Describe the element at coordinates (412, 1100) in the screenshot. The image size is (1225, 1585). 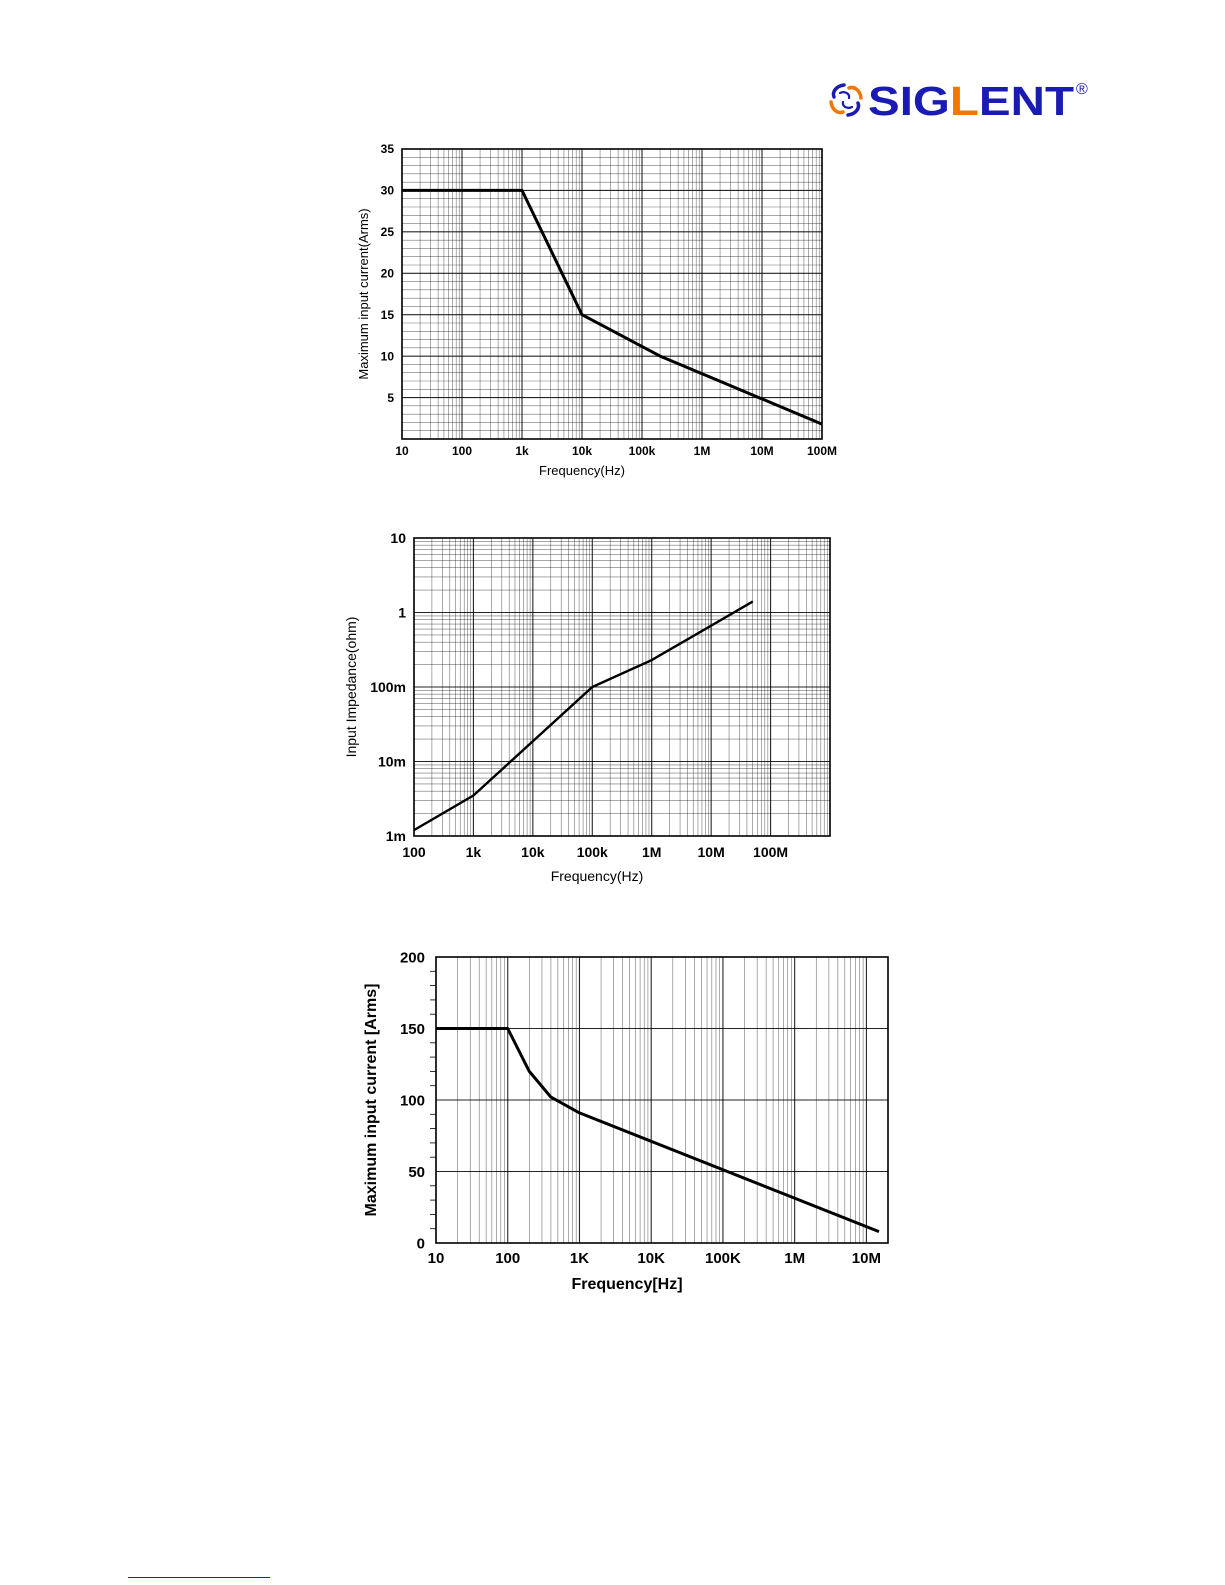
I see `y-tick-label: 100` at that location.